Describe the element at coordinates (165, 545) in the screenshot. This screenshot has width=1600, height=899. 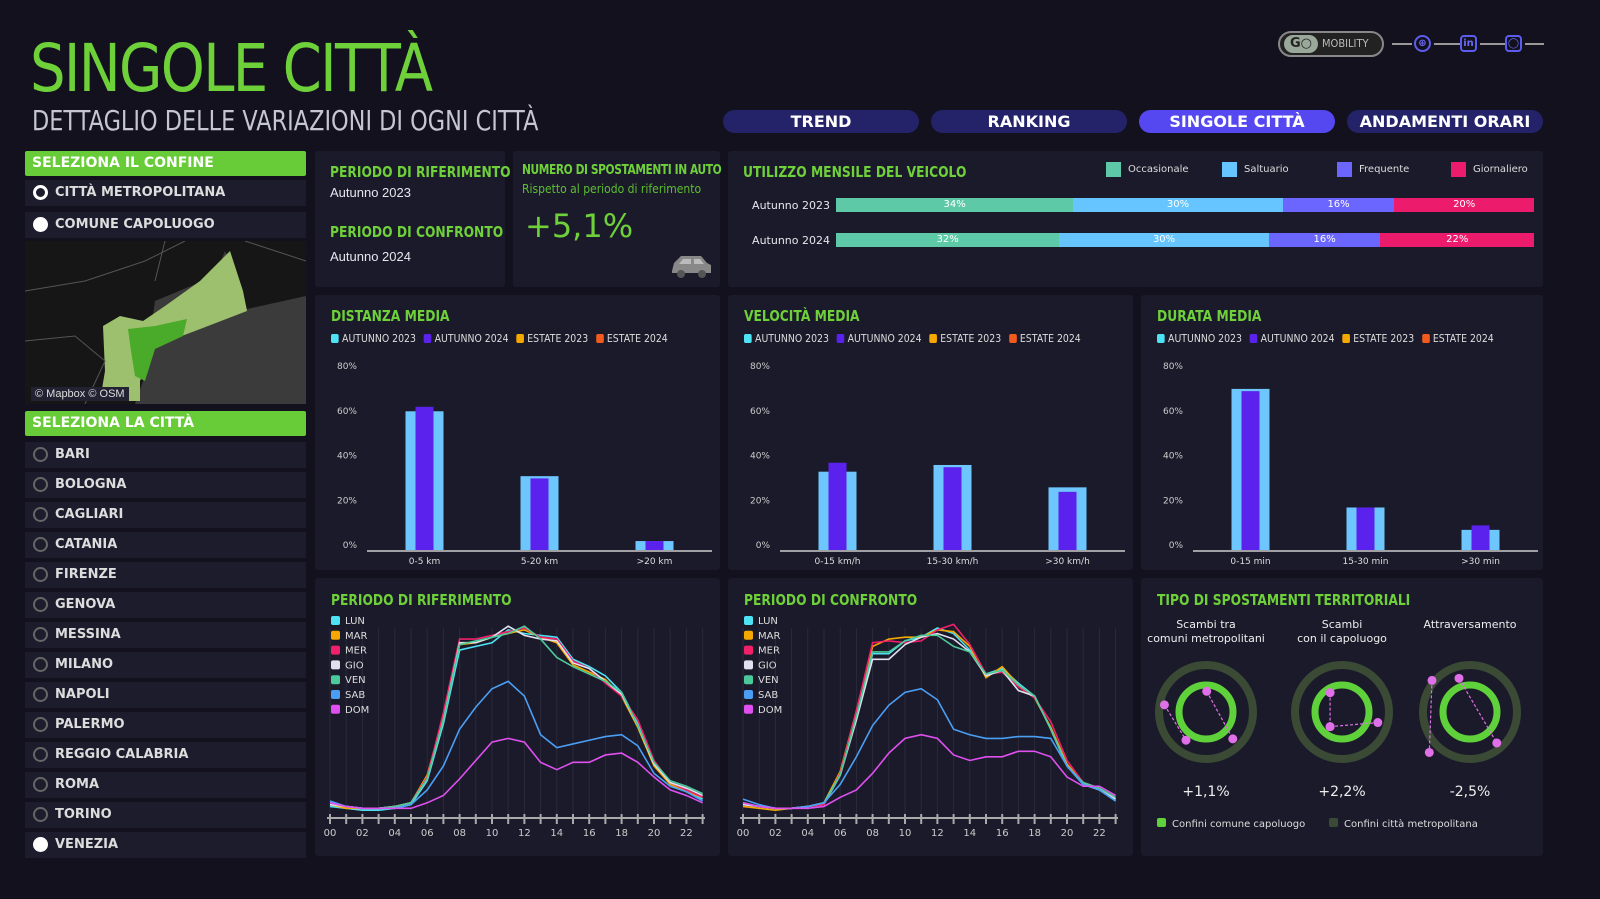
I see `city-item: CATANIA` at that location.